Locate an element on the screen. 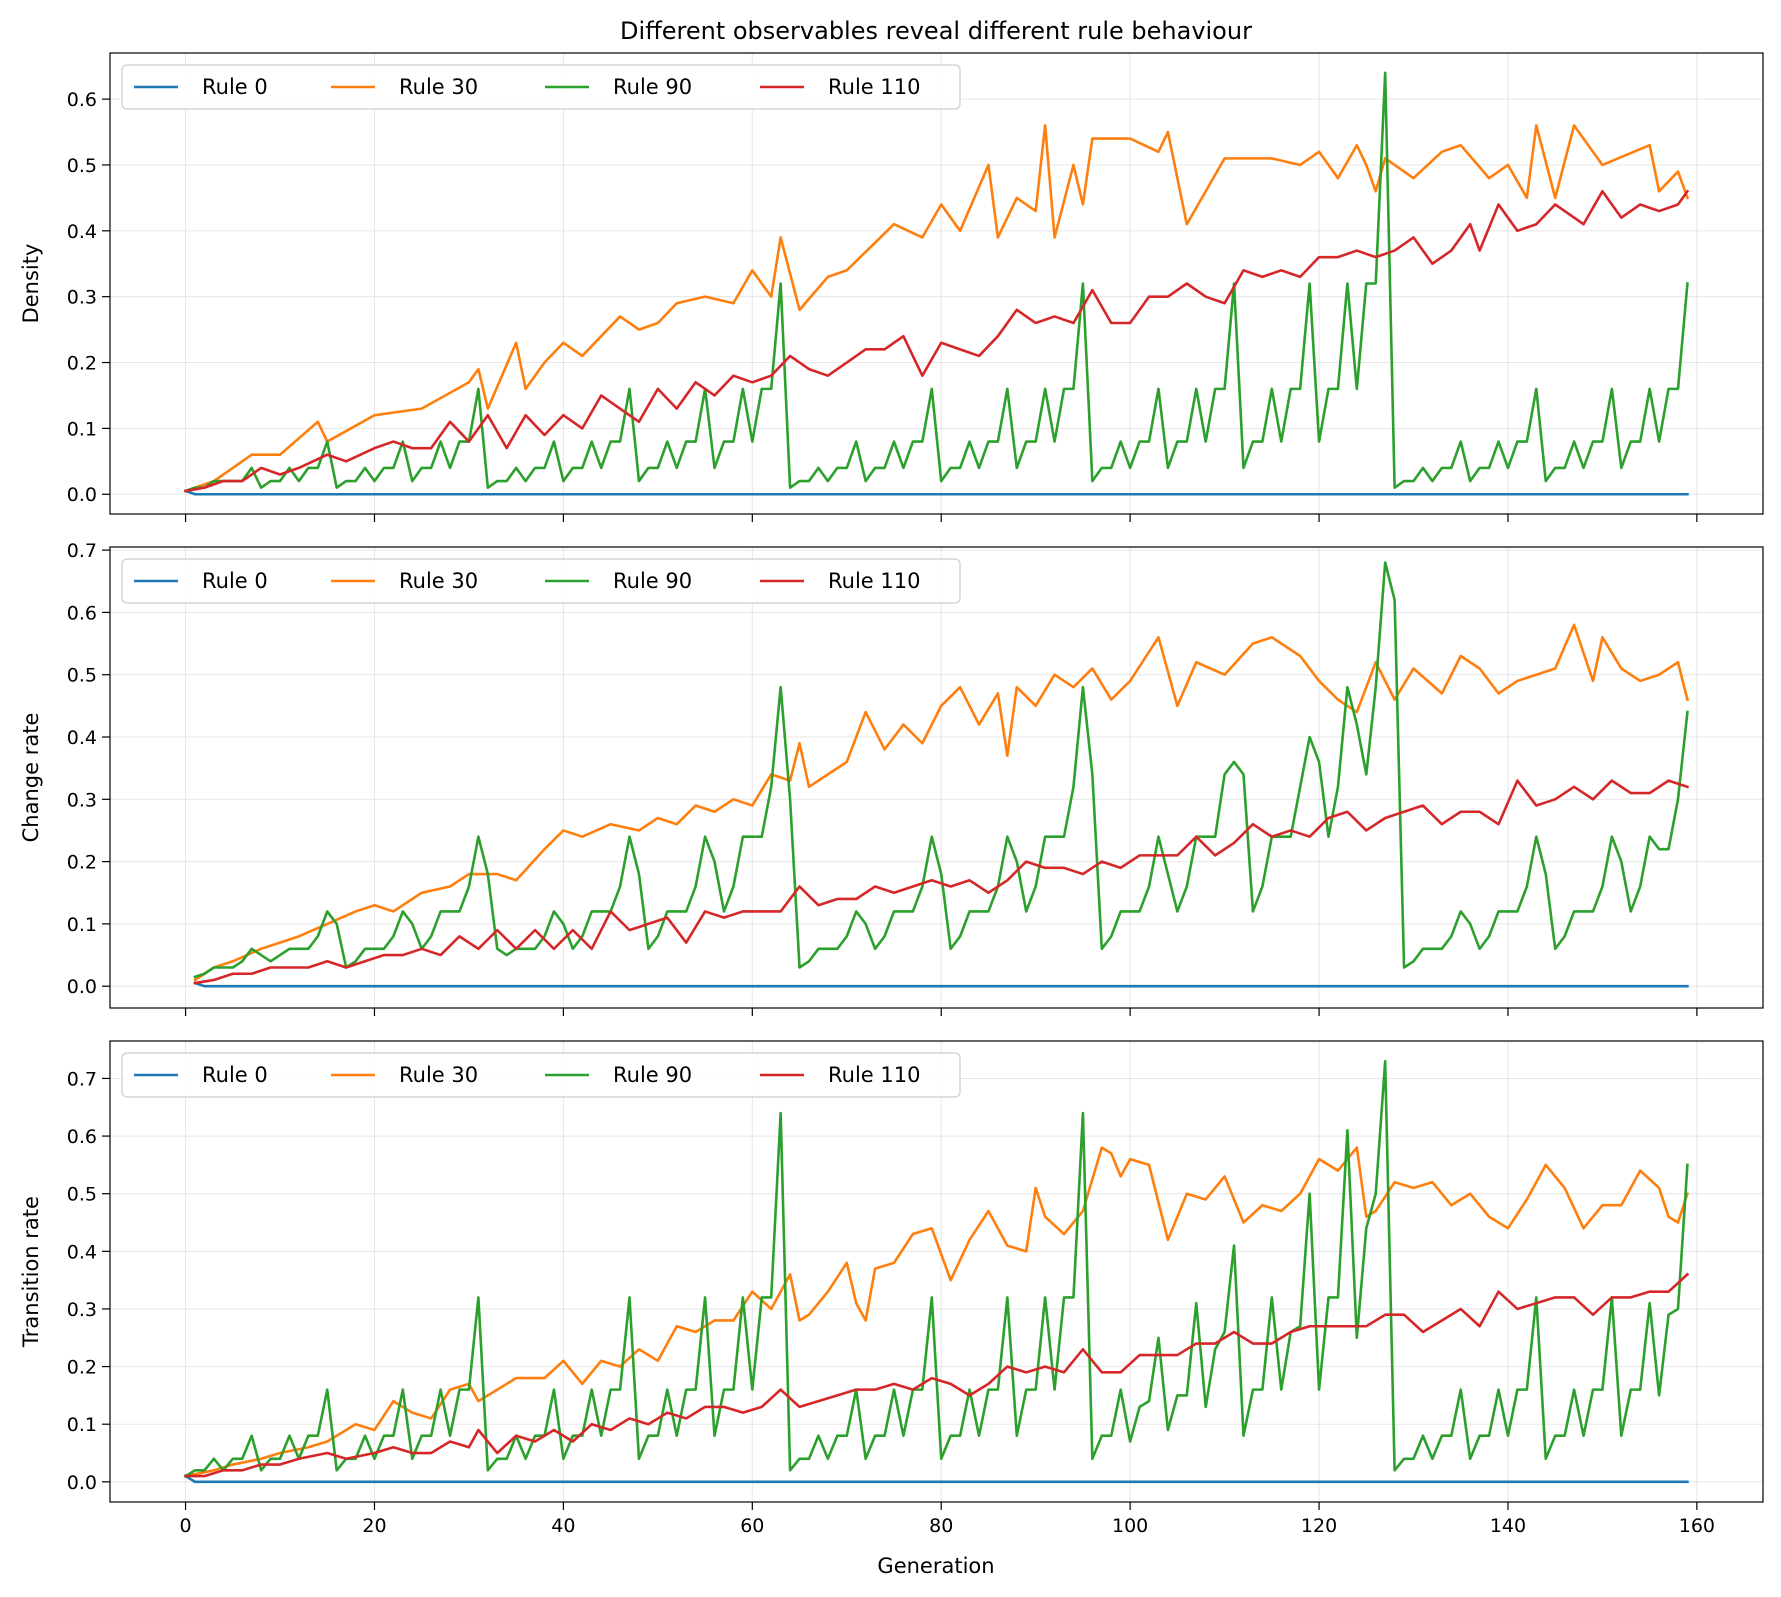 Image resolution: width=1781 pixels, height=1597 pixels. y-axis-label: Density is located at coordinates (31, 284).